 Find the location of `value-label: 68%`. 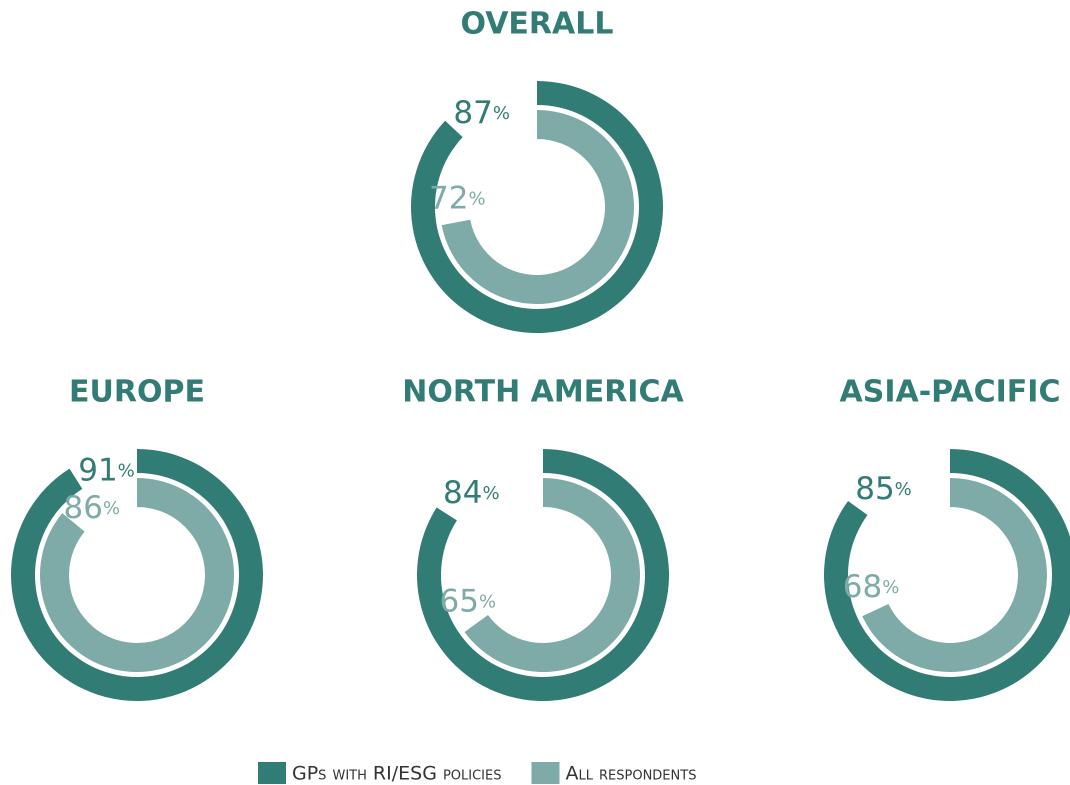

value-label: 68% is located at coordinates (871, 586).